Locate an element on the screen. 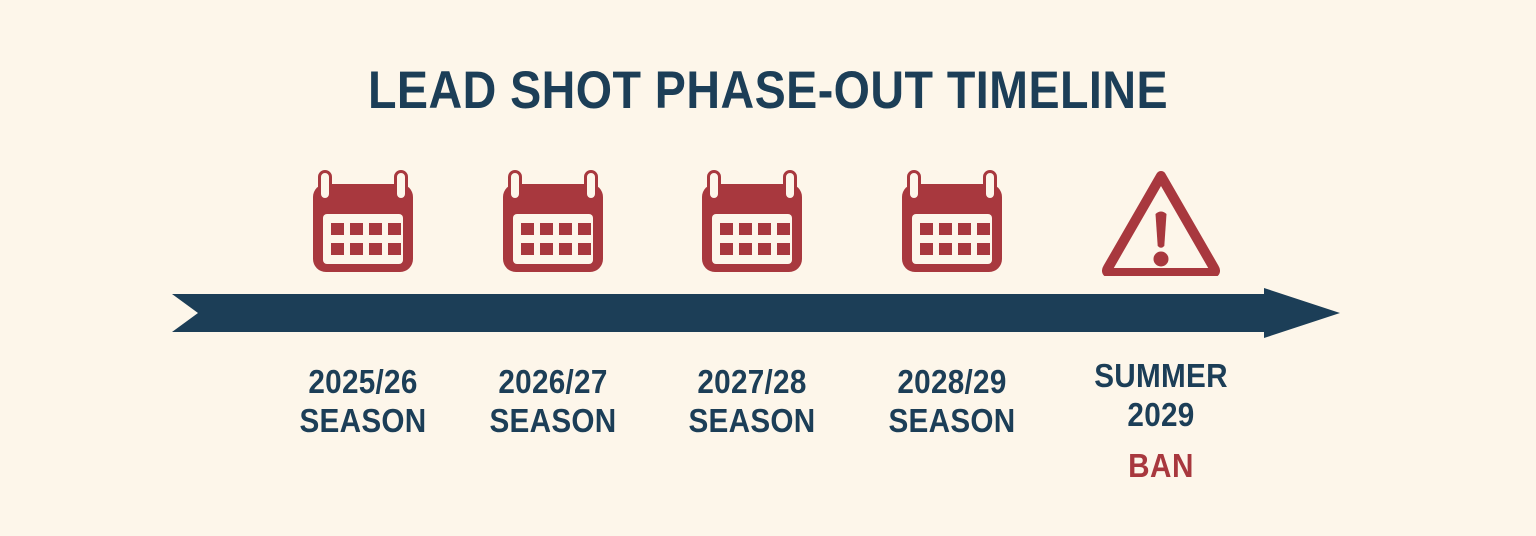 The width and height of the screenshot is (1536, 536). milestone-label-line1: SUMMER is located at coordinates (1161, 375).